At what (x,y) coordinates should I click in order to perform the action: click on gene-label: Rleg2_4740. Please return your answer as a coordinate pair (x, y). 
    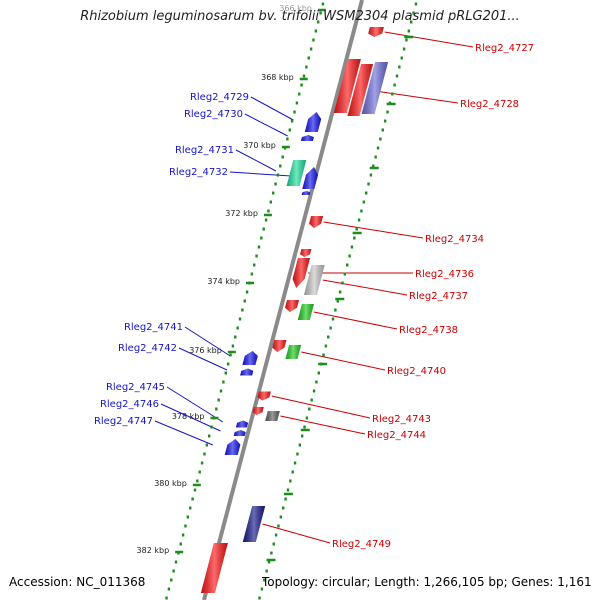
    Looking at the image, I should click on (416, 371).